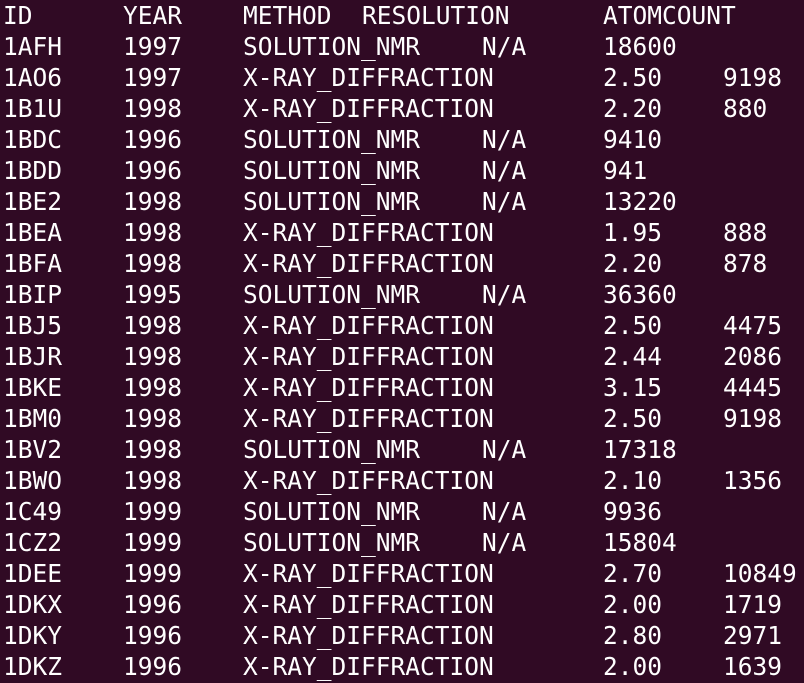  What do you see at coordinates (753, 635) in the screenshot?
I see `cell-atomcount: 2971` at bounding box center [753, 635].